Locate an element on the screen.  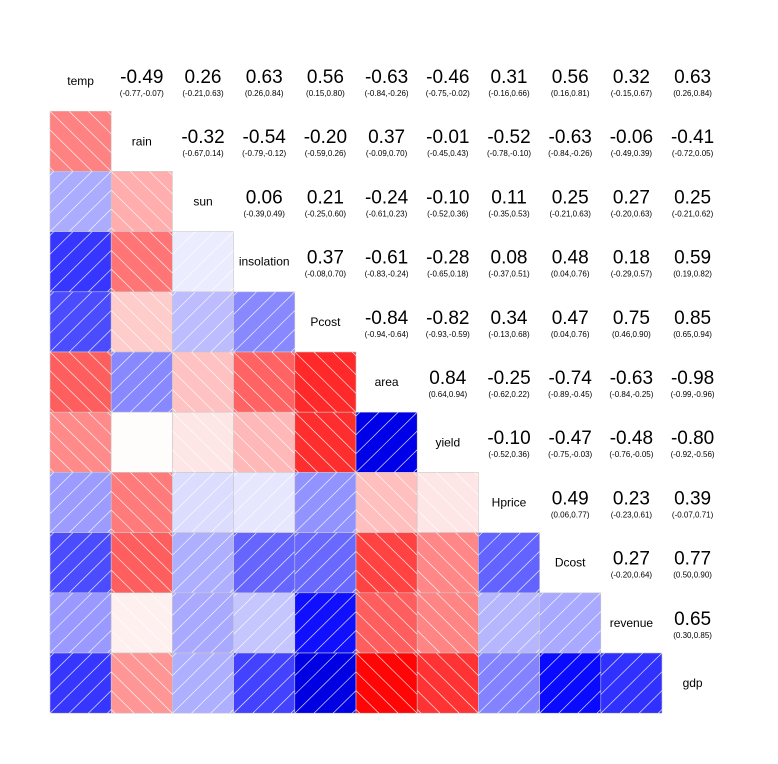
confidence-interval: (0.15,0.80) is located at coordinates (325, 93).